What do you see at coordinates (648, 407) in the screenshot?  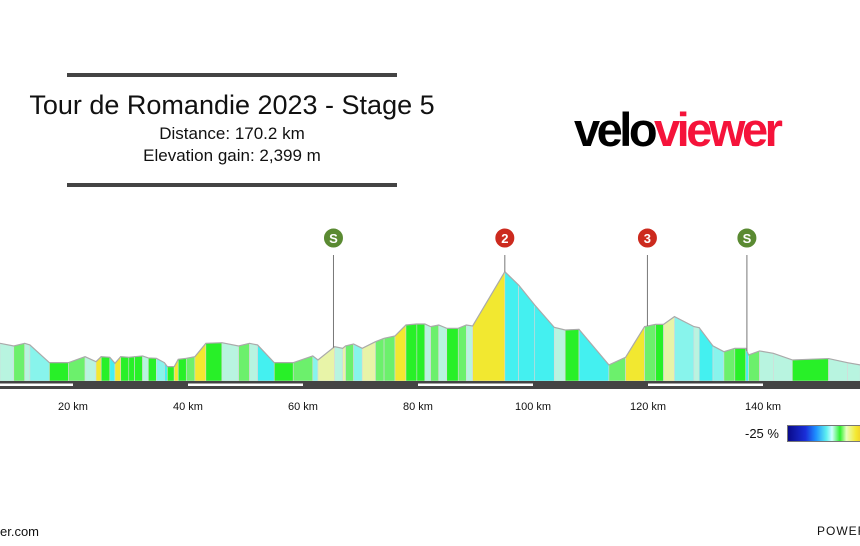 I see `x-tick-label: 120 km` at bounding box center [648, 407].